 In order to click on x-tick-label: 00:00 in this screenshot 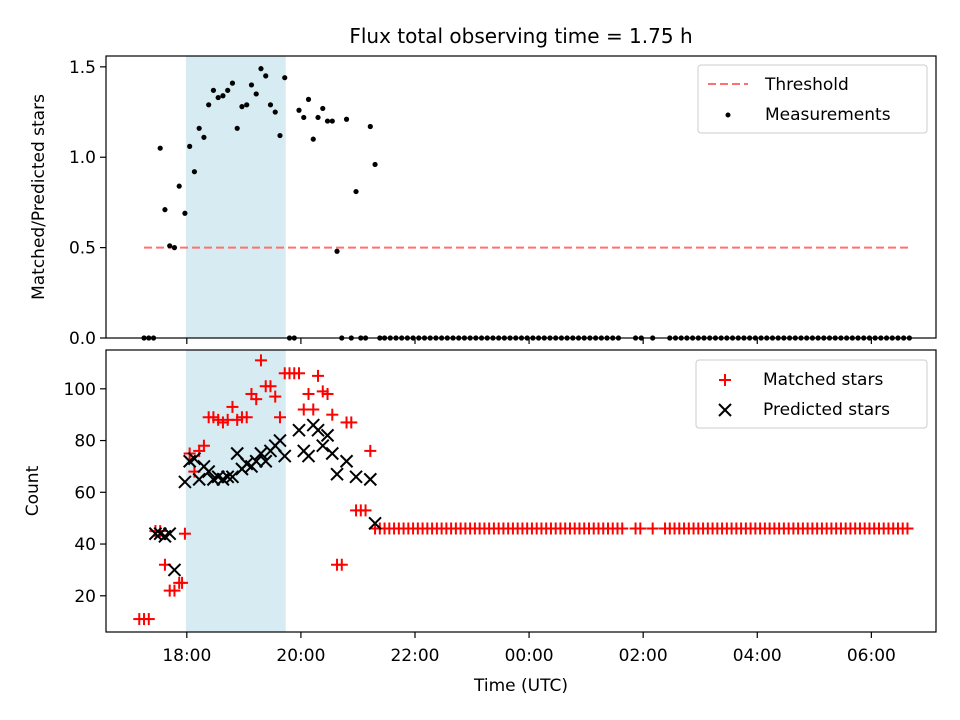, I will do `click(529, 656)`.